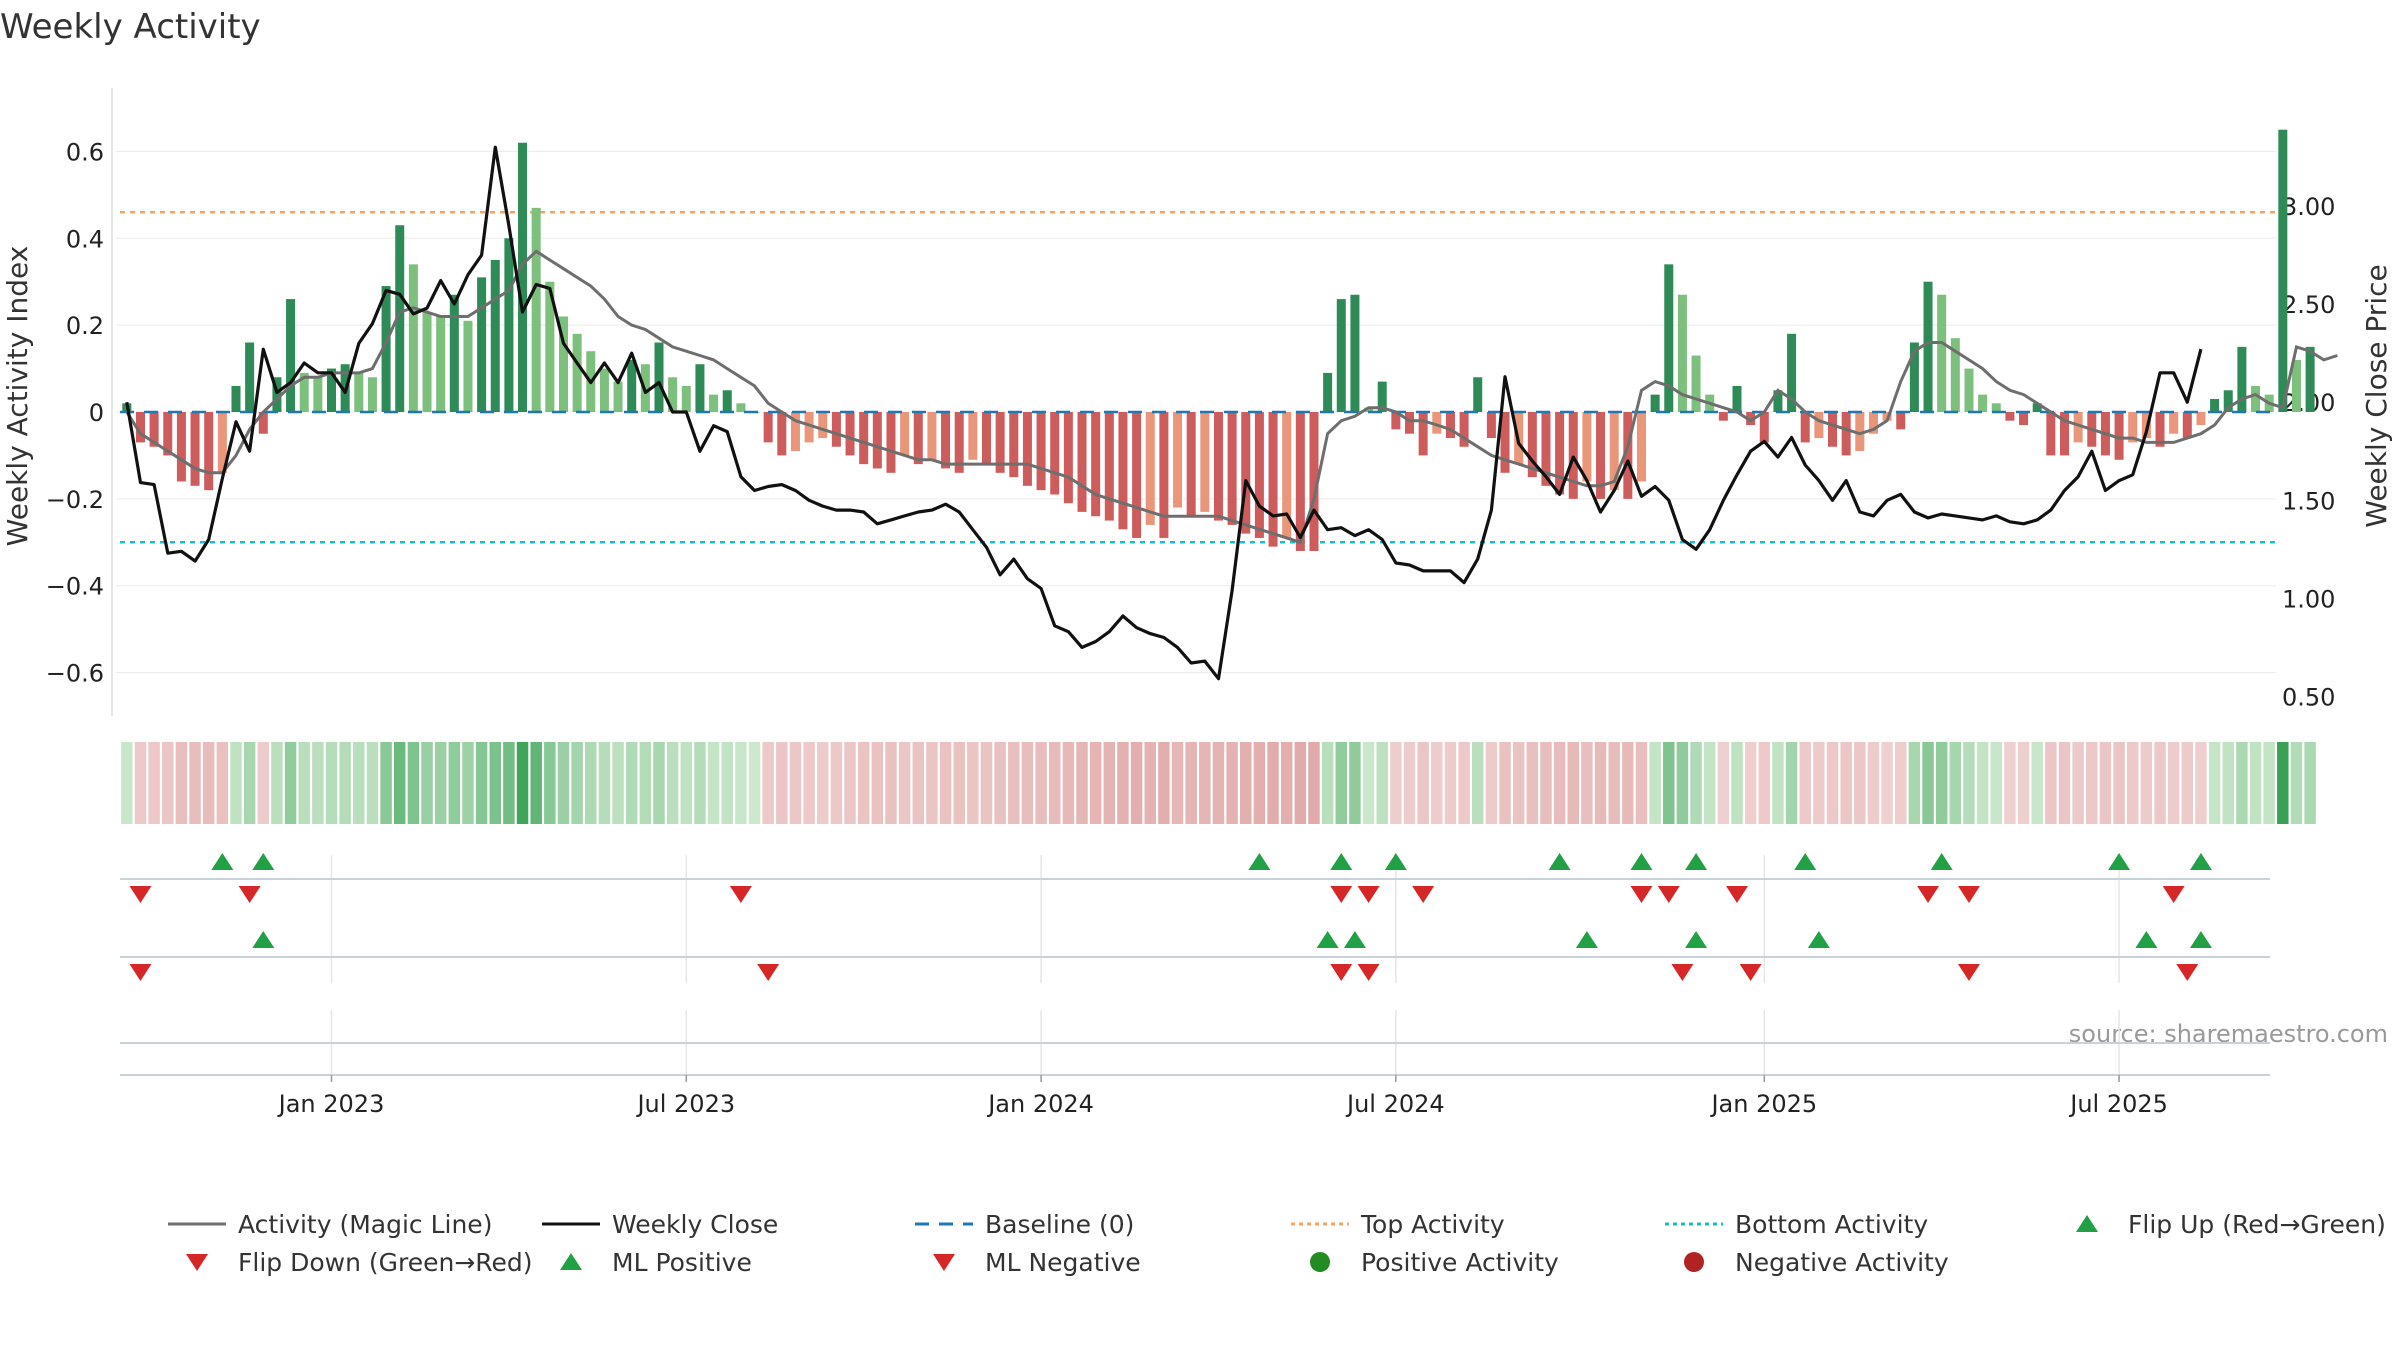  Describe the element at coordinates (2376, 395) in the screenshot. I see `y-axis-right-label: Weekly Close Price` at that location.